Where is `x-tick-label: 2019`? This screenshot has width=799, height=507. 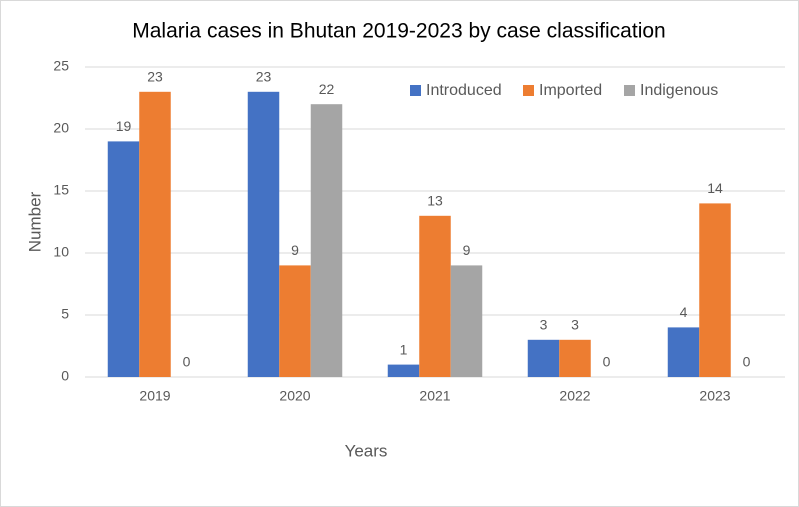
x-tick-label: 2019 is located at coordinates (154, 396).